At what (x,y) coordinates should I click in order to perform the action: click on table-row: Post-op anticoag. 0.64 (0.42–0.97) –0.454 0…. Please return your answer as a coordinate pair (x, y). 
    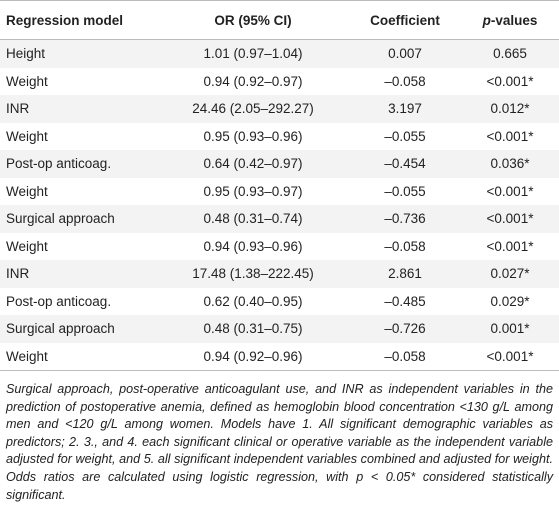
    Looking at the image, I should click on (279, 164).